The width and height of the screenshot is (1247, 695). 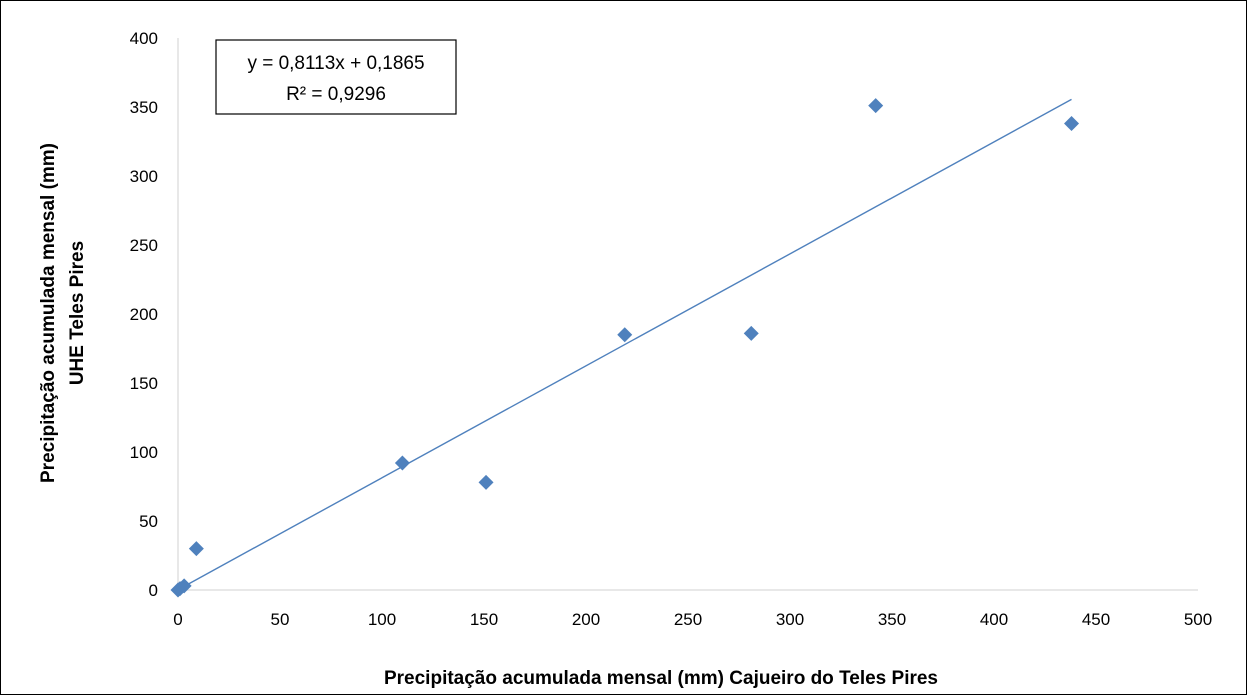 I want to click on x-tick-label: 50, so click(x=280, y=619).